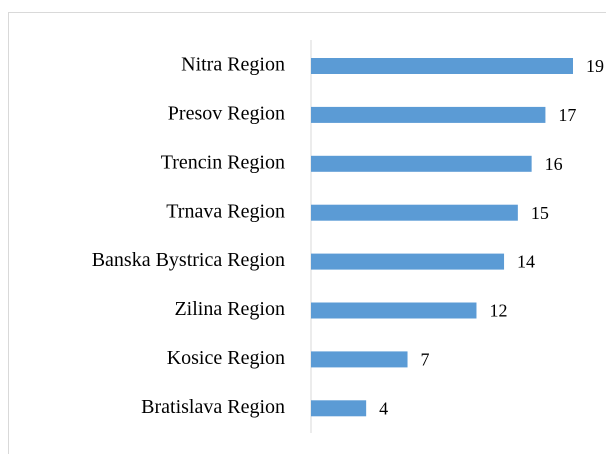  I want to click on category-label: Zilina Region, so click(229, 309).